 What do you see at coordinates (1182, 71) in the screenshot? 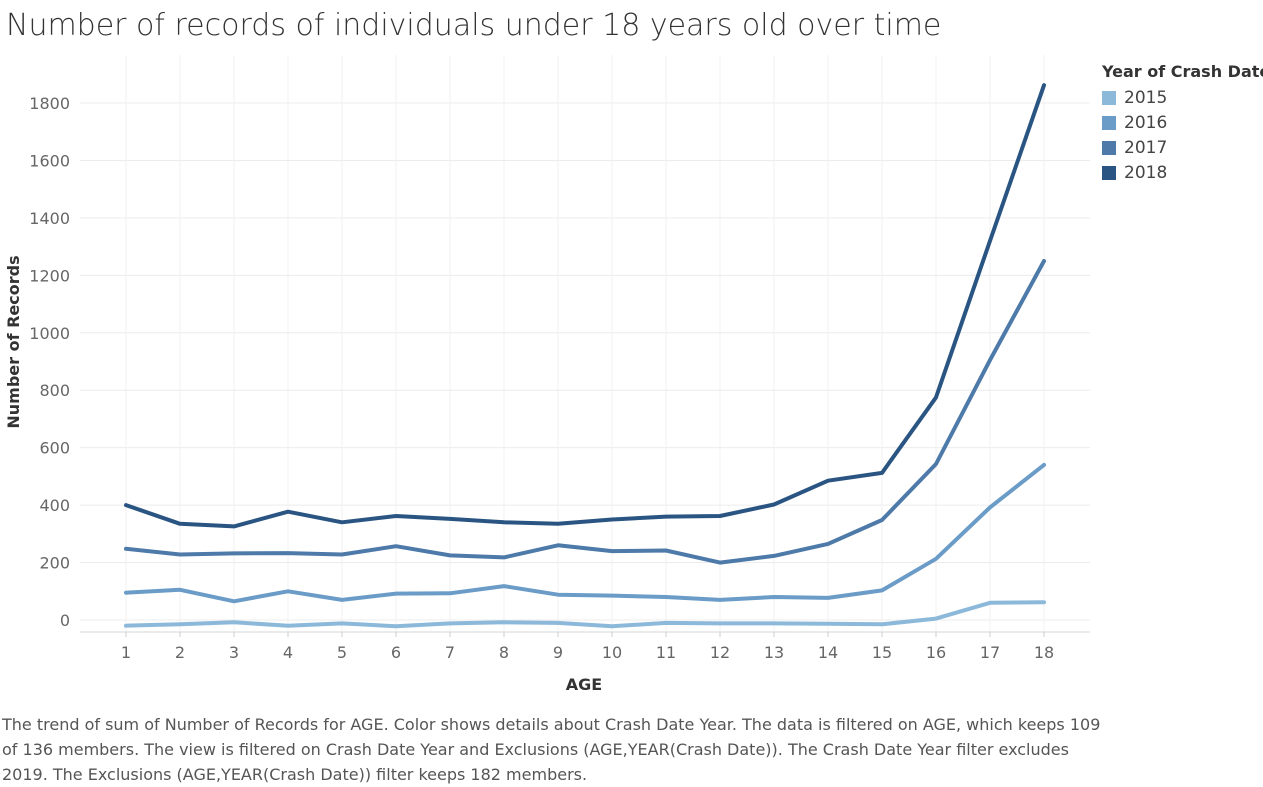
I see `legend-title: Year of Crash Date` at bounding box center [1182, 71].